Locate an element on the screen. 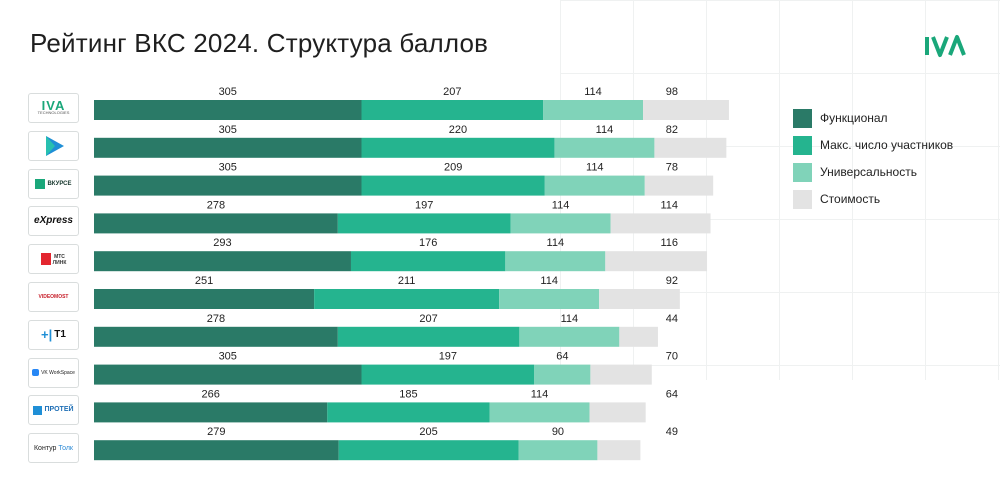 The height and width of the screenshot is (480, 1000). logo-main-text: VK WorkSpace is located at coordinates (58, 372).